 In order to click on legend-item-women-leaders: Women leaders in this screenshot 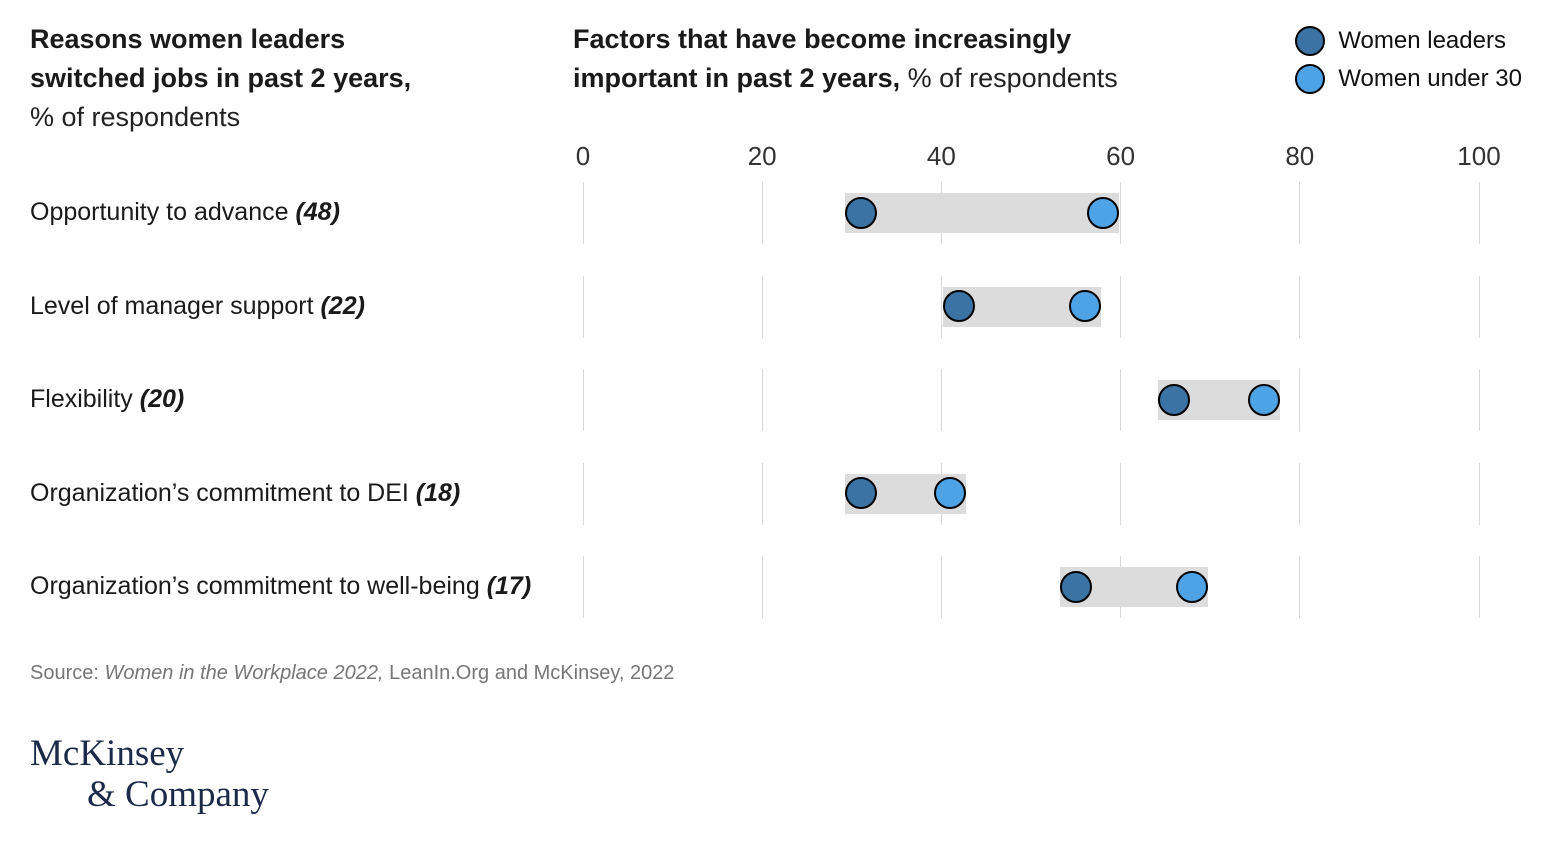, I will do `click(1408, 41)`.